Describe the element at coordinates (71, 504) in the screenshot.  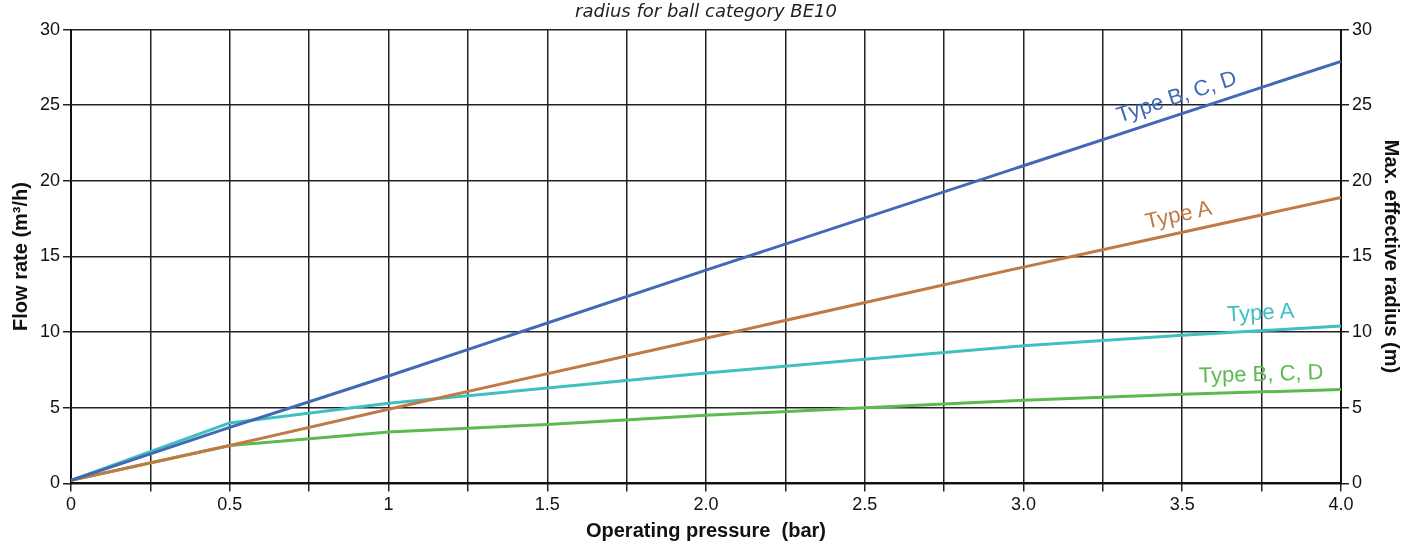
I see `x-tick-label: 0` at that location.